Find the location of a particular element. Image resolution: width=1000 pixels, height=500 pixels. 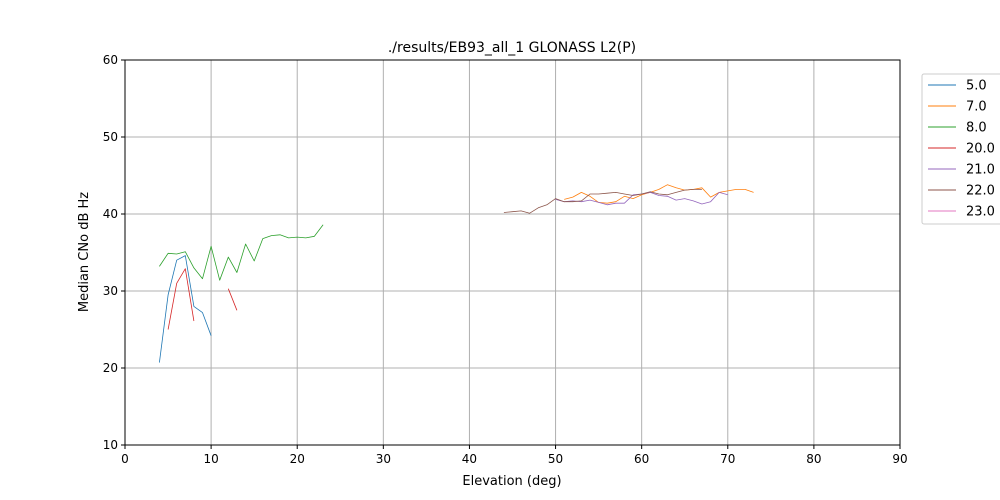

y-tick-label: 30 is located at coordinates (110, 291).